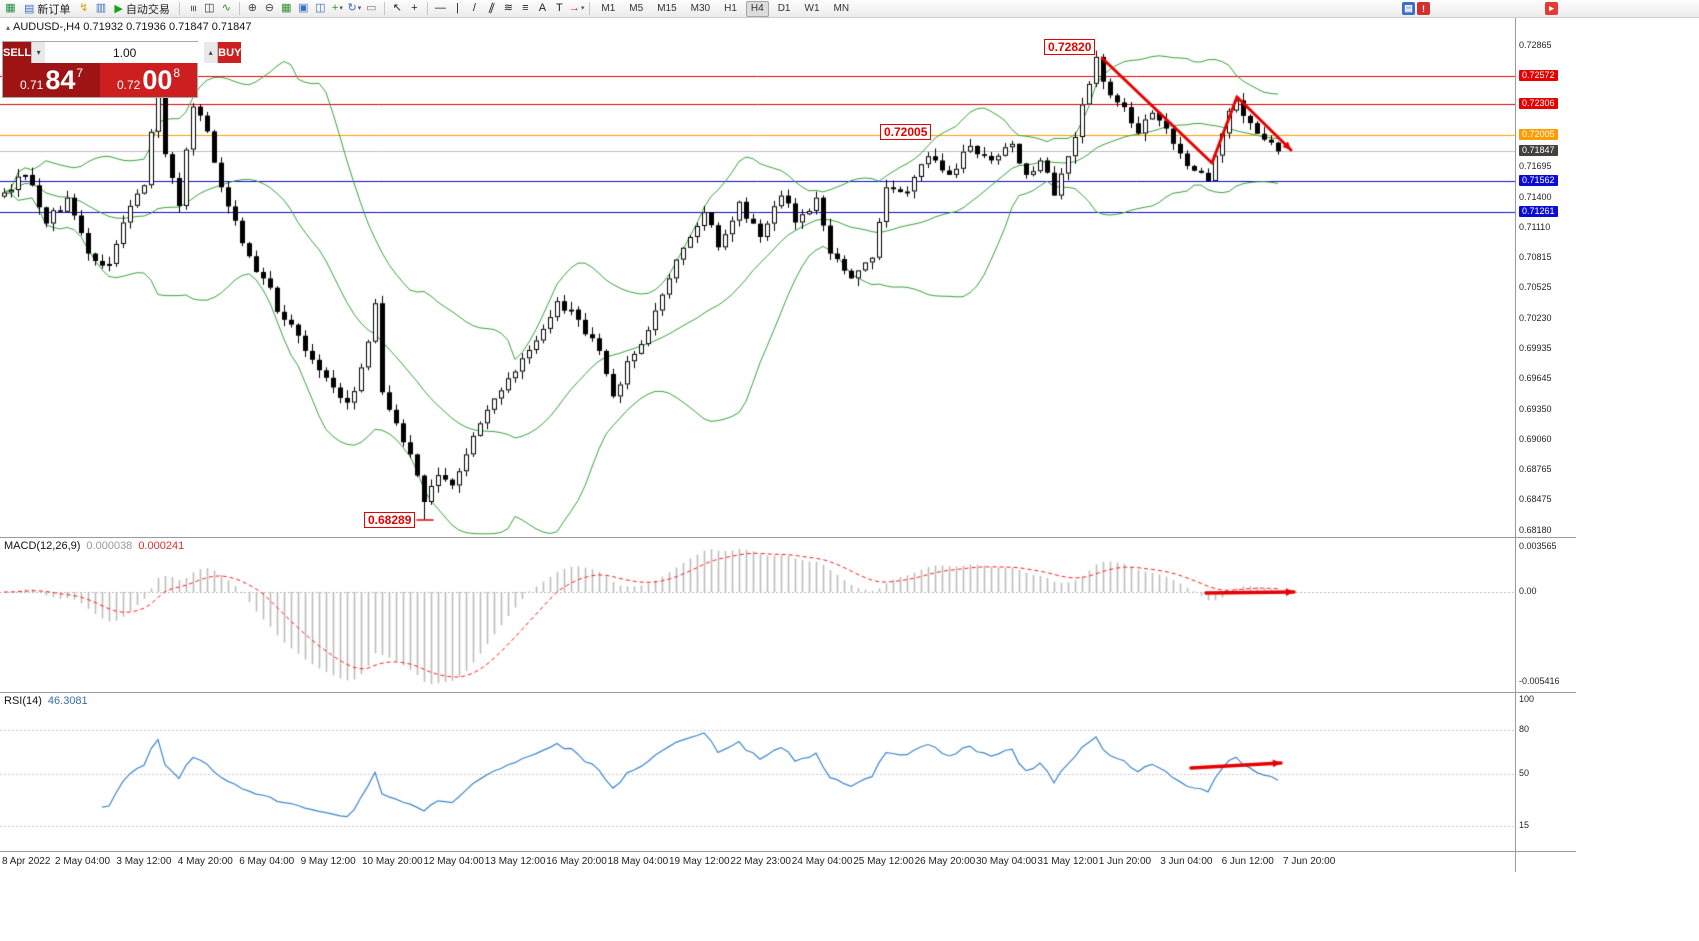 The width and height of the screenshot is (1699, 941). I want to click on macd-name: MACD(12,26,9), so click(42, 546).